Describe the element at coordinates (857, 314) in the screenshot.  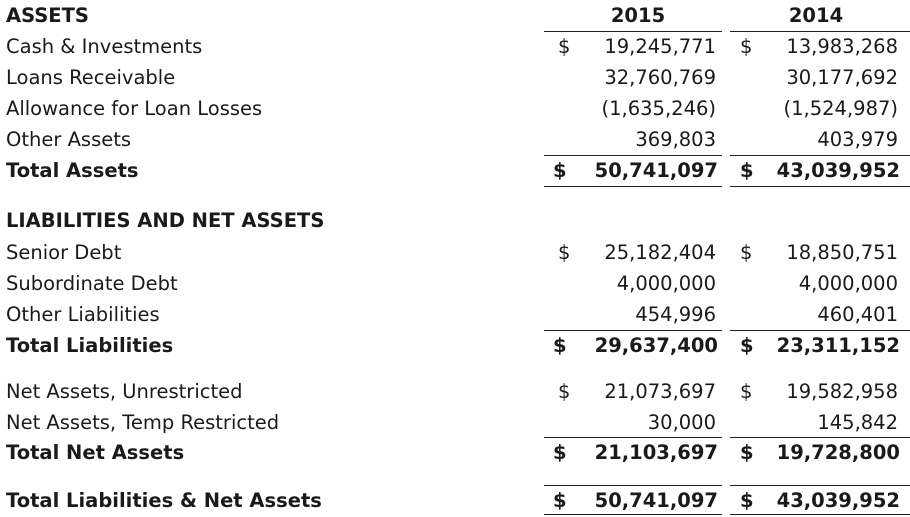
I see `value-2014: 460,401` at that location.